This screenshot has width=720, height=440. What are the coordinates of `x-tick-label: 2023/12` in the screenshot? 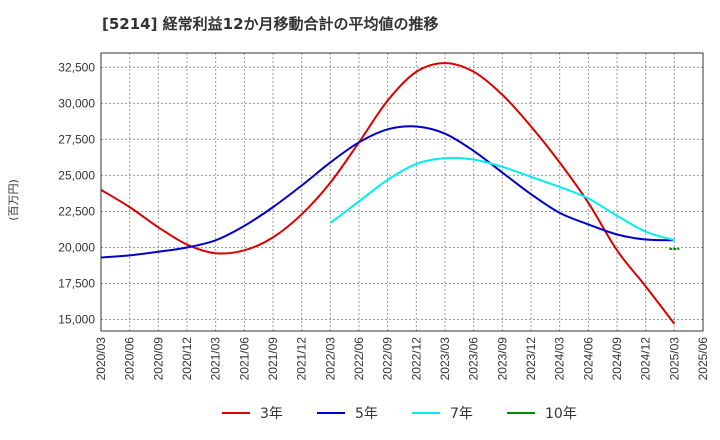 It's located at (531, 359).